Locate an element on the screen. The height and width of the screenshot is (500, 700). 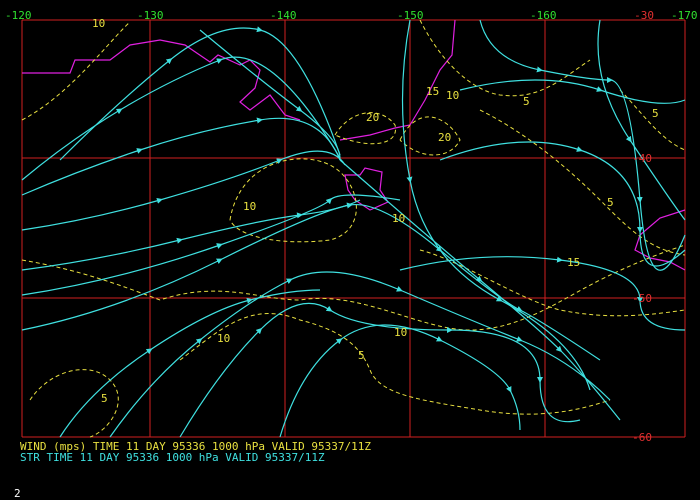
longitude-label: -170 is located at coordinates (684, 15).